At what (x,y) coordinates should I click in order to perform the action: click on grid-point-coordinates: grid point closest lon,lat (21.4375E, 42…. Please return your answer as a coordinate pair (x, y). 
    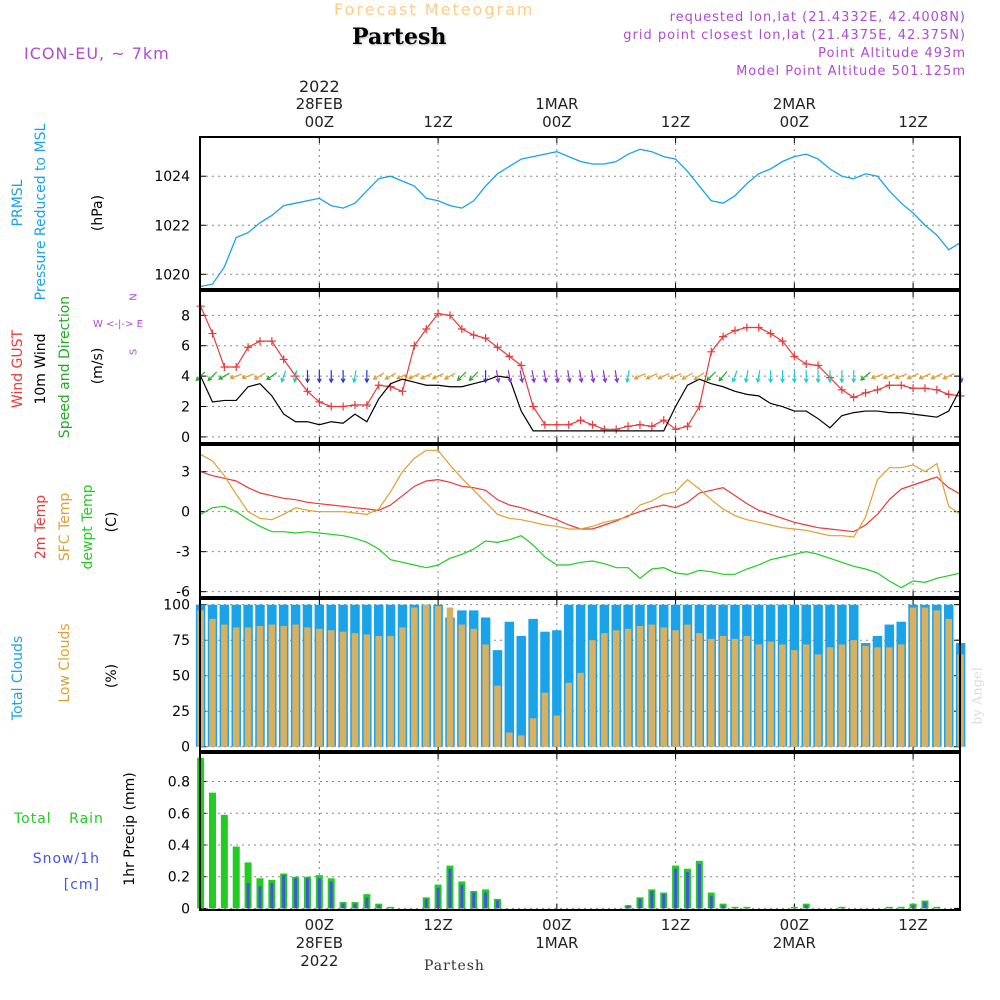
    Looking at the image, I should click on (794, 35).